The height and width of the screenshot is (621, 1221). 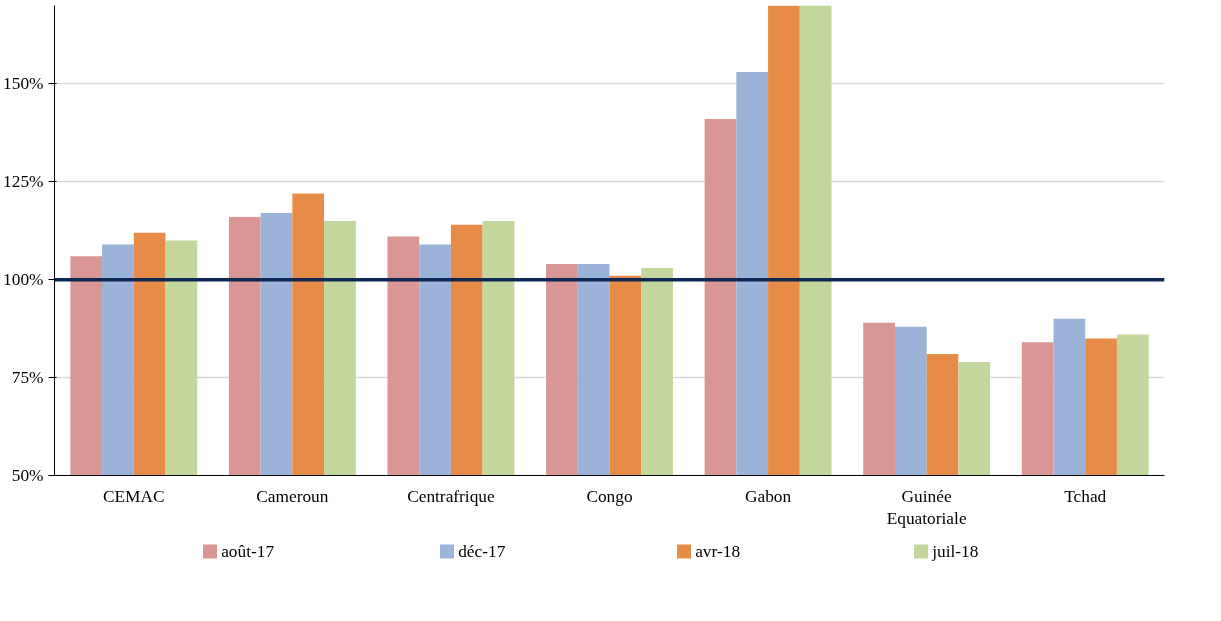 What do you see at coordinates (27, 475) in the screenshot?
I see `y-tick-label: 50%` at bounding box center [27, 475].